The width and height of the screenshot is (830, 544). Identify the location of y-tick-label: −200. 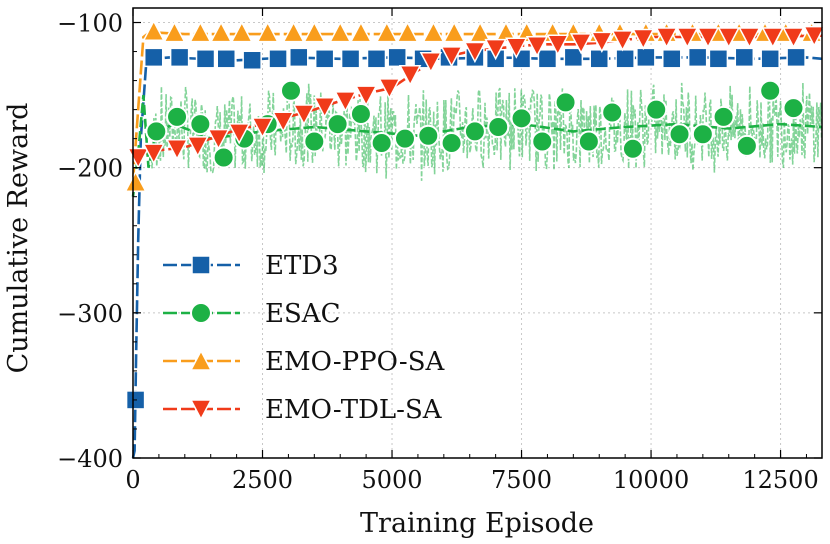
(90, 169).